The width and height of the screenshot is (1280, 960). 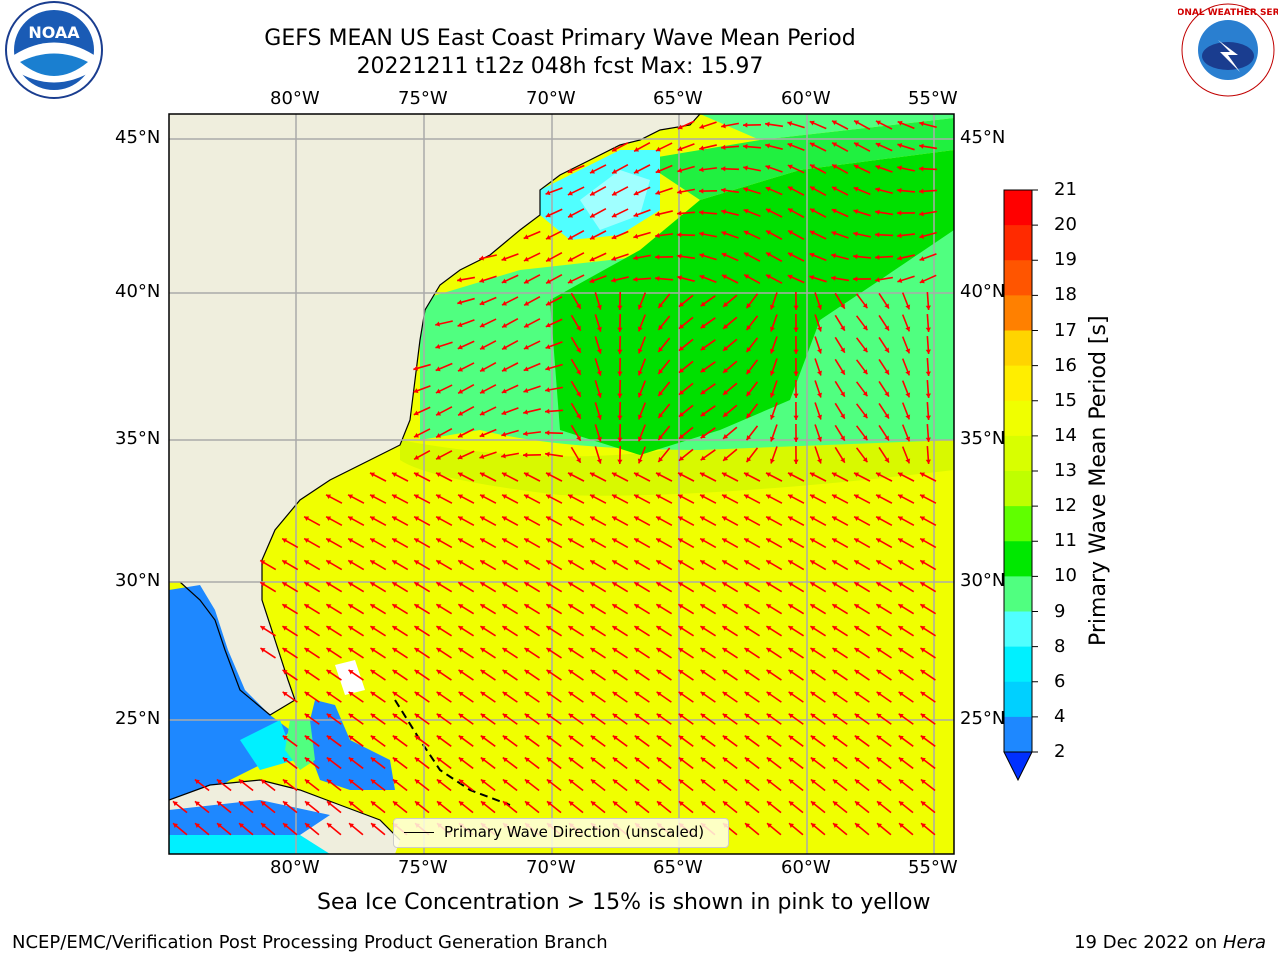 I want to click on lon-label-bottom: 60°W, so click(x=806, y=867).